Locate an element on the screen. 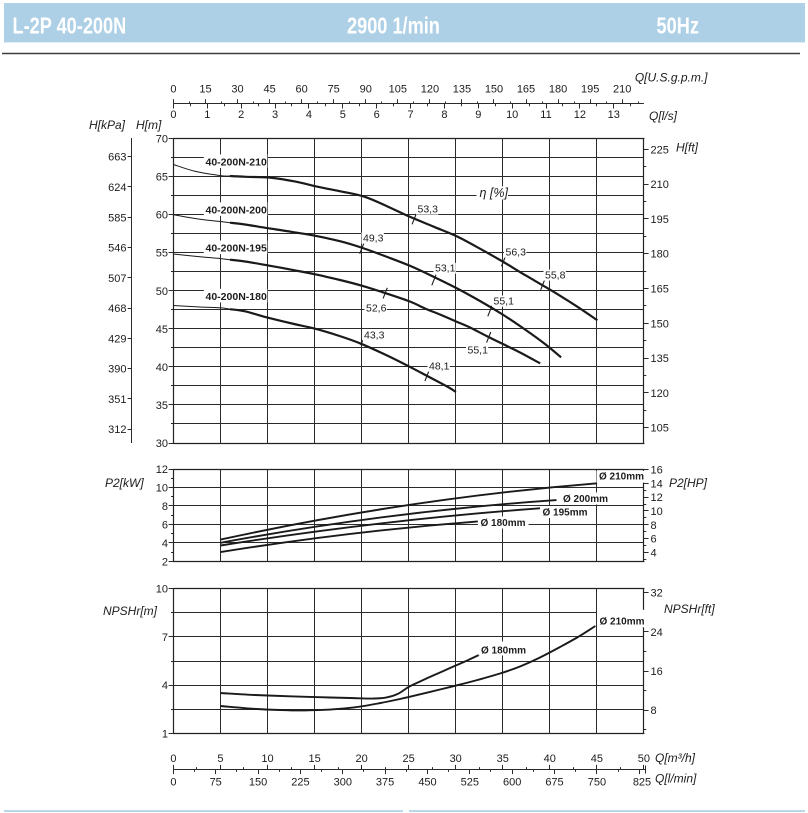 The width and height of the screenshot is (808, 813). svg-text: 663 is located at coordinates (117, 158).